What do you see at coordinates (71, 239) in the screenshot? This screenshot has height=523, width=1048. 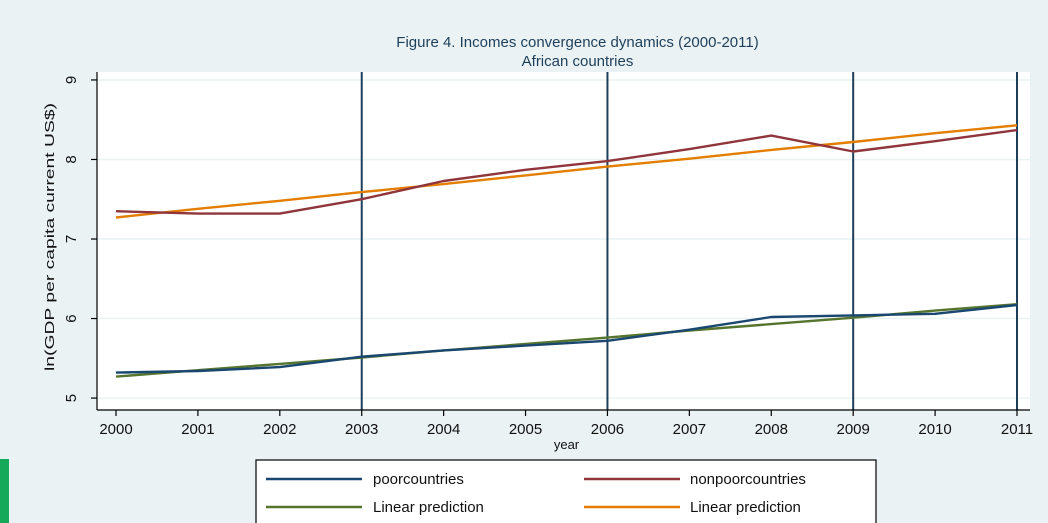 I see `y-tick-label: 7` at bounding box center [71, 239].